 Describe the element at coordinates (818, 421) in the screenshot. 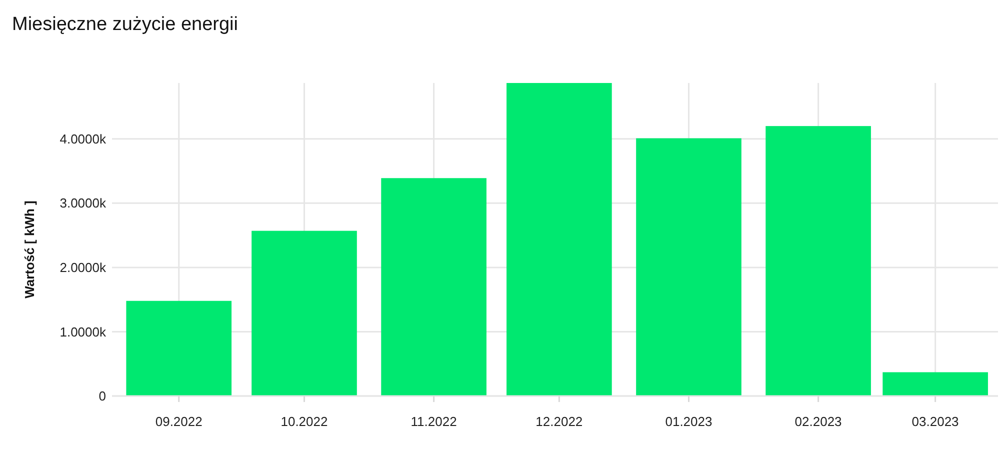

I see `x-tick-label: 02.2023` at that location.